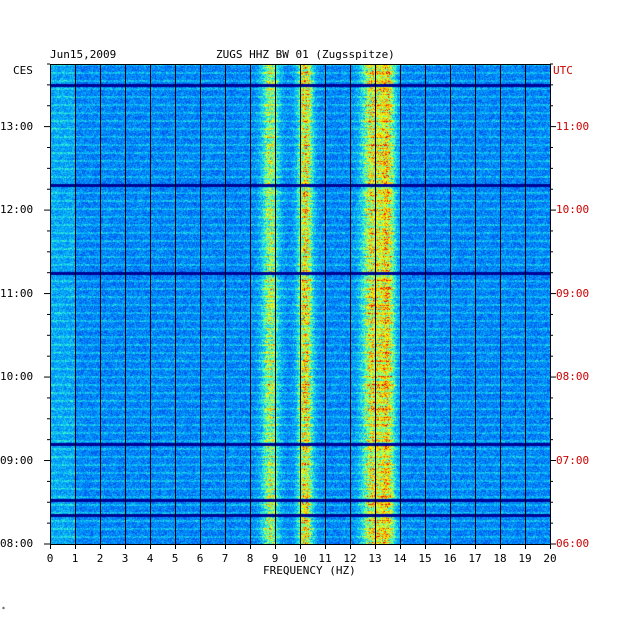 This screenshot has width=630, height=624. I want to click on y-tick-label-left: 09:00, so click(17, 460).